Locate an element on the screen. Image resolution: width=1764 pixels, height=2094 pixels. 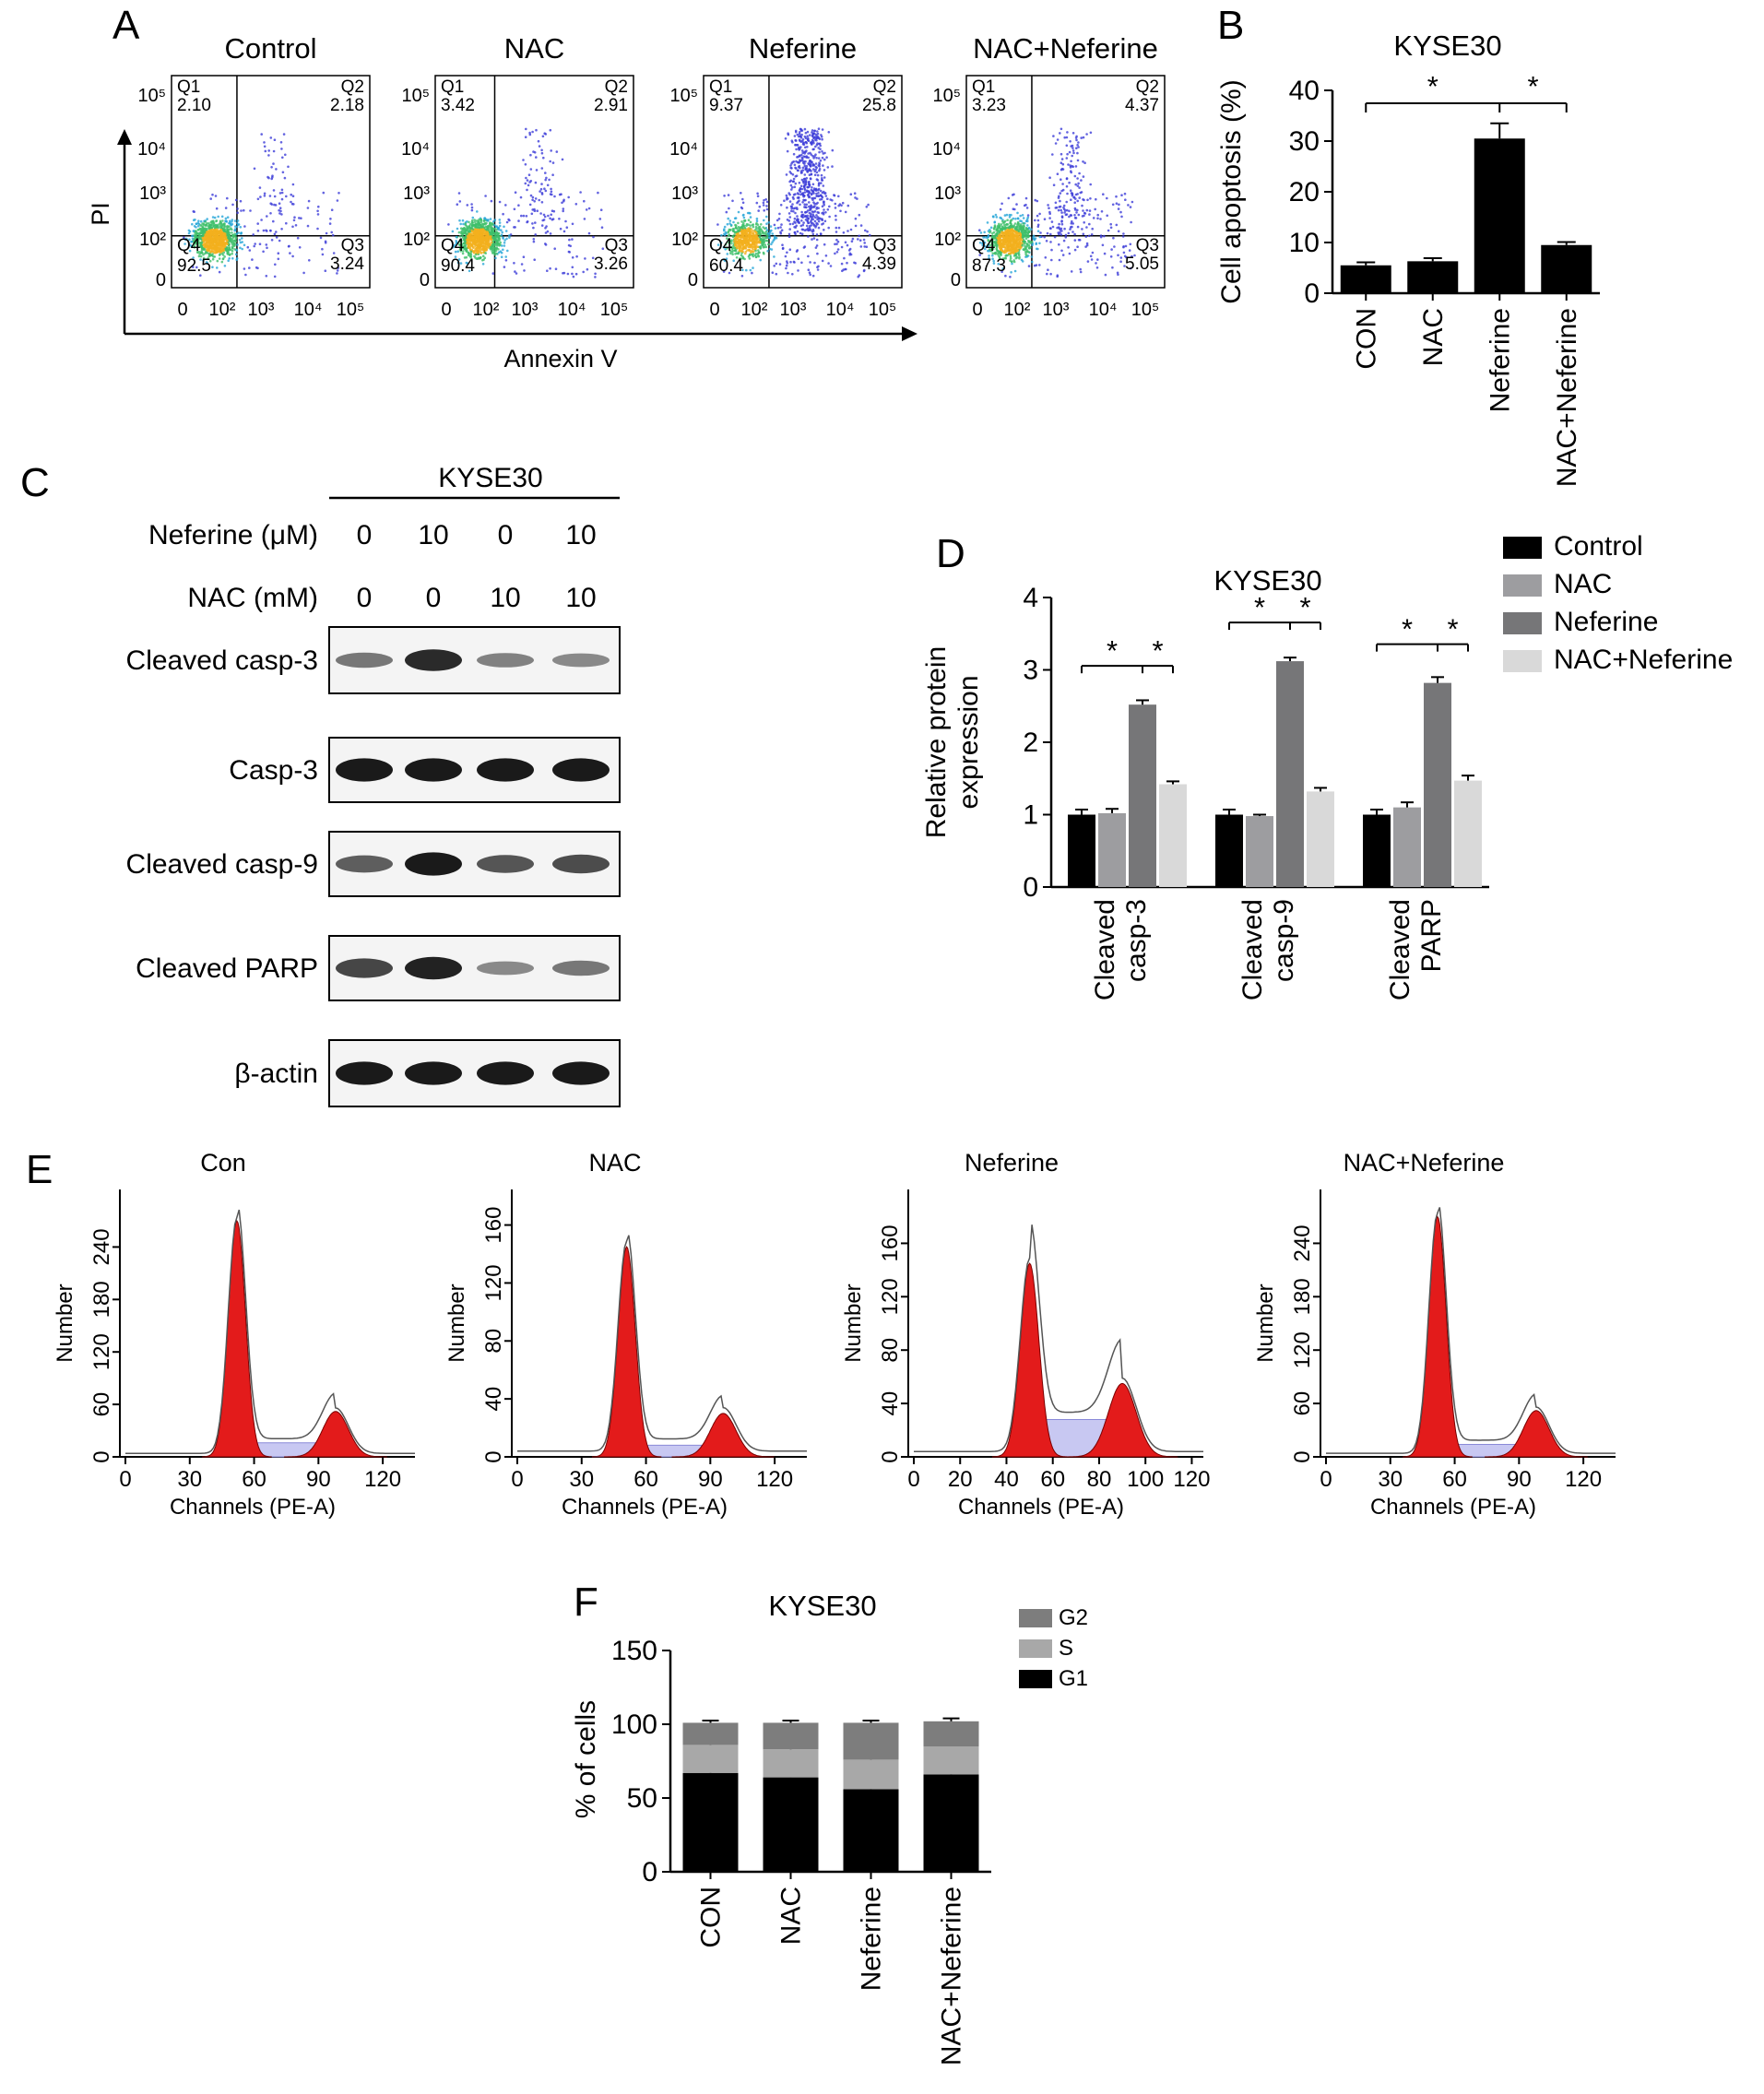
y-tick-label: 180 is located at coordinates (1302, 1296).